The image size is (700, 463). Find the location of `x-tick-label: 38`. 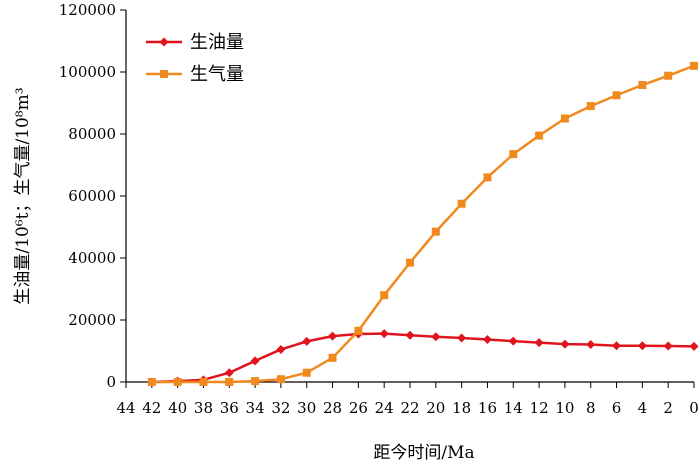

x-tick-label: 38 is located at coordinates (203, 408).